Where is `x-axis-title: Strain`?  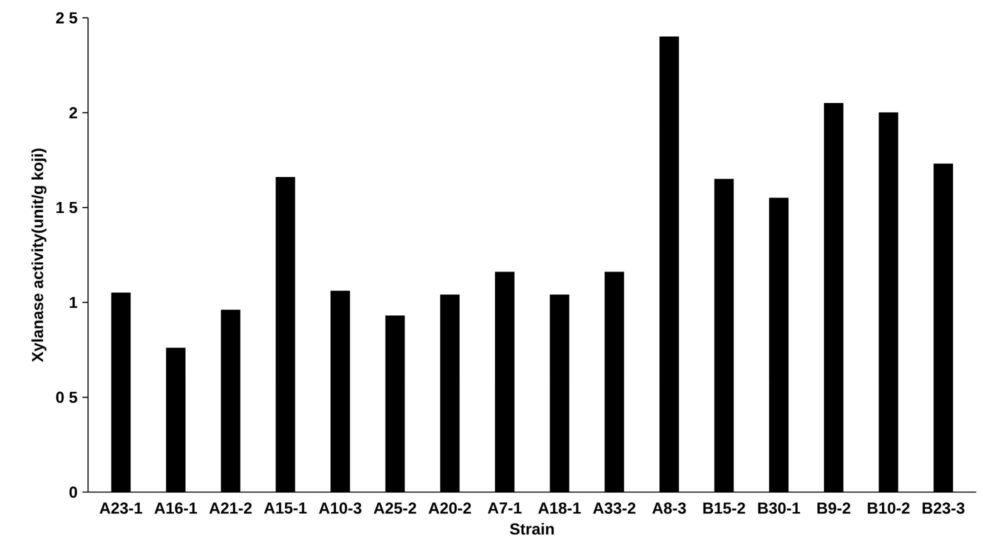
x-axis-title: Strain is located at coordinates (532, 528).